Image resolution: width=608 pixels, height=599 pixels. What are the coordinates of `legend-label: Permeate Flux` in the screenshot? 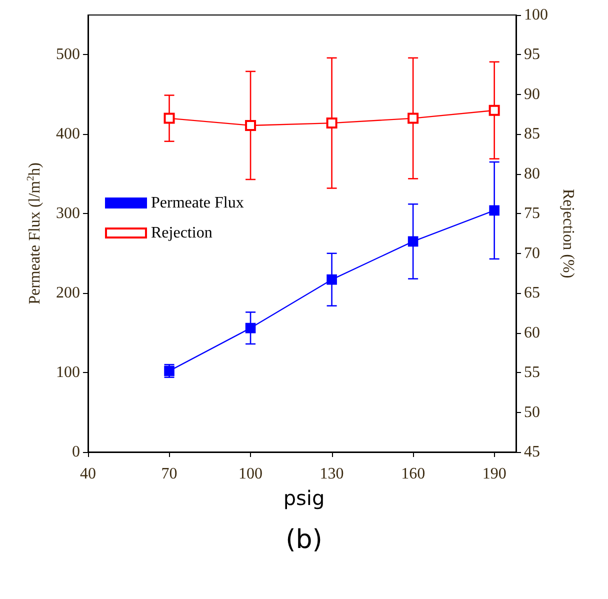 It's located at (197, 203).